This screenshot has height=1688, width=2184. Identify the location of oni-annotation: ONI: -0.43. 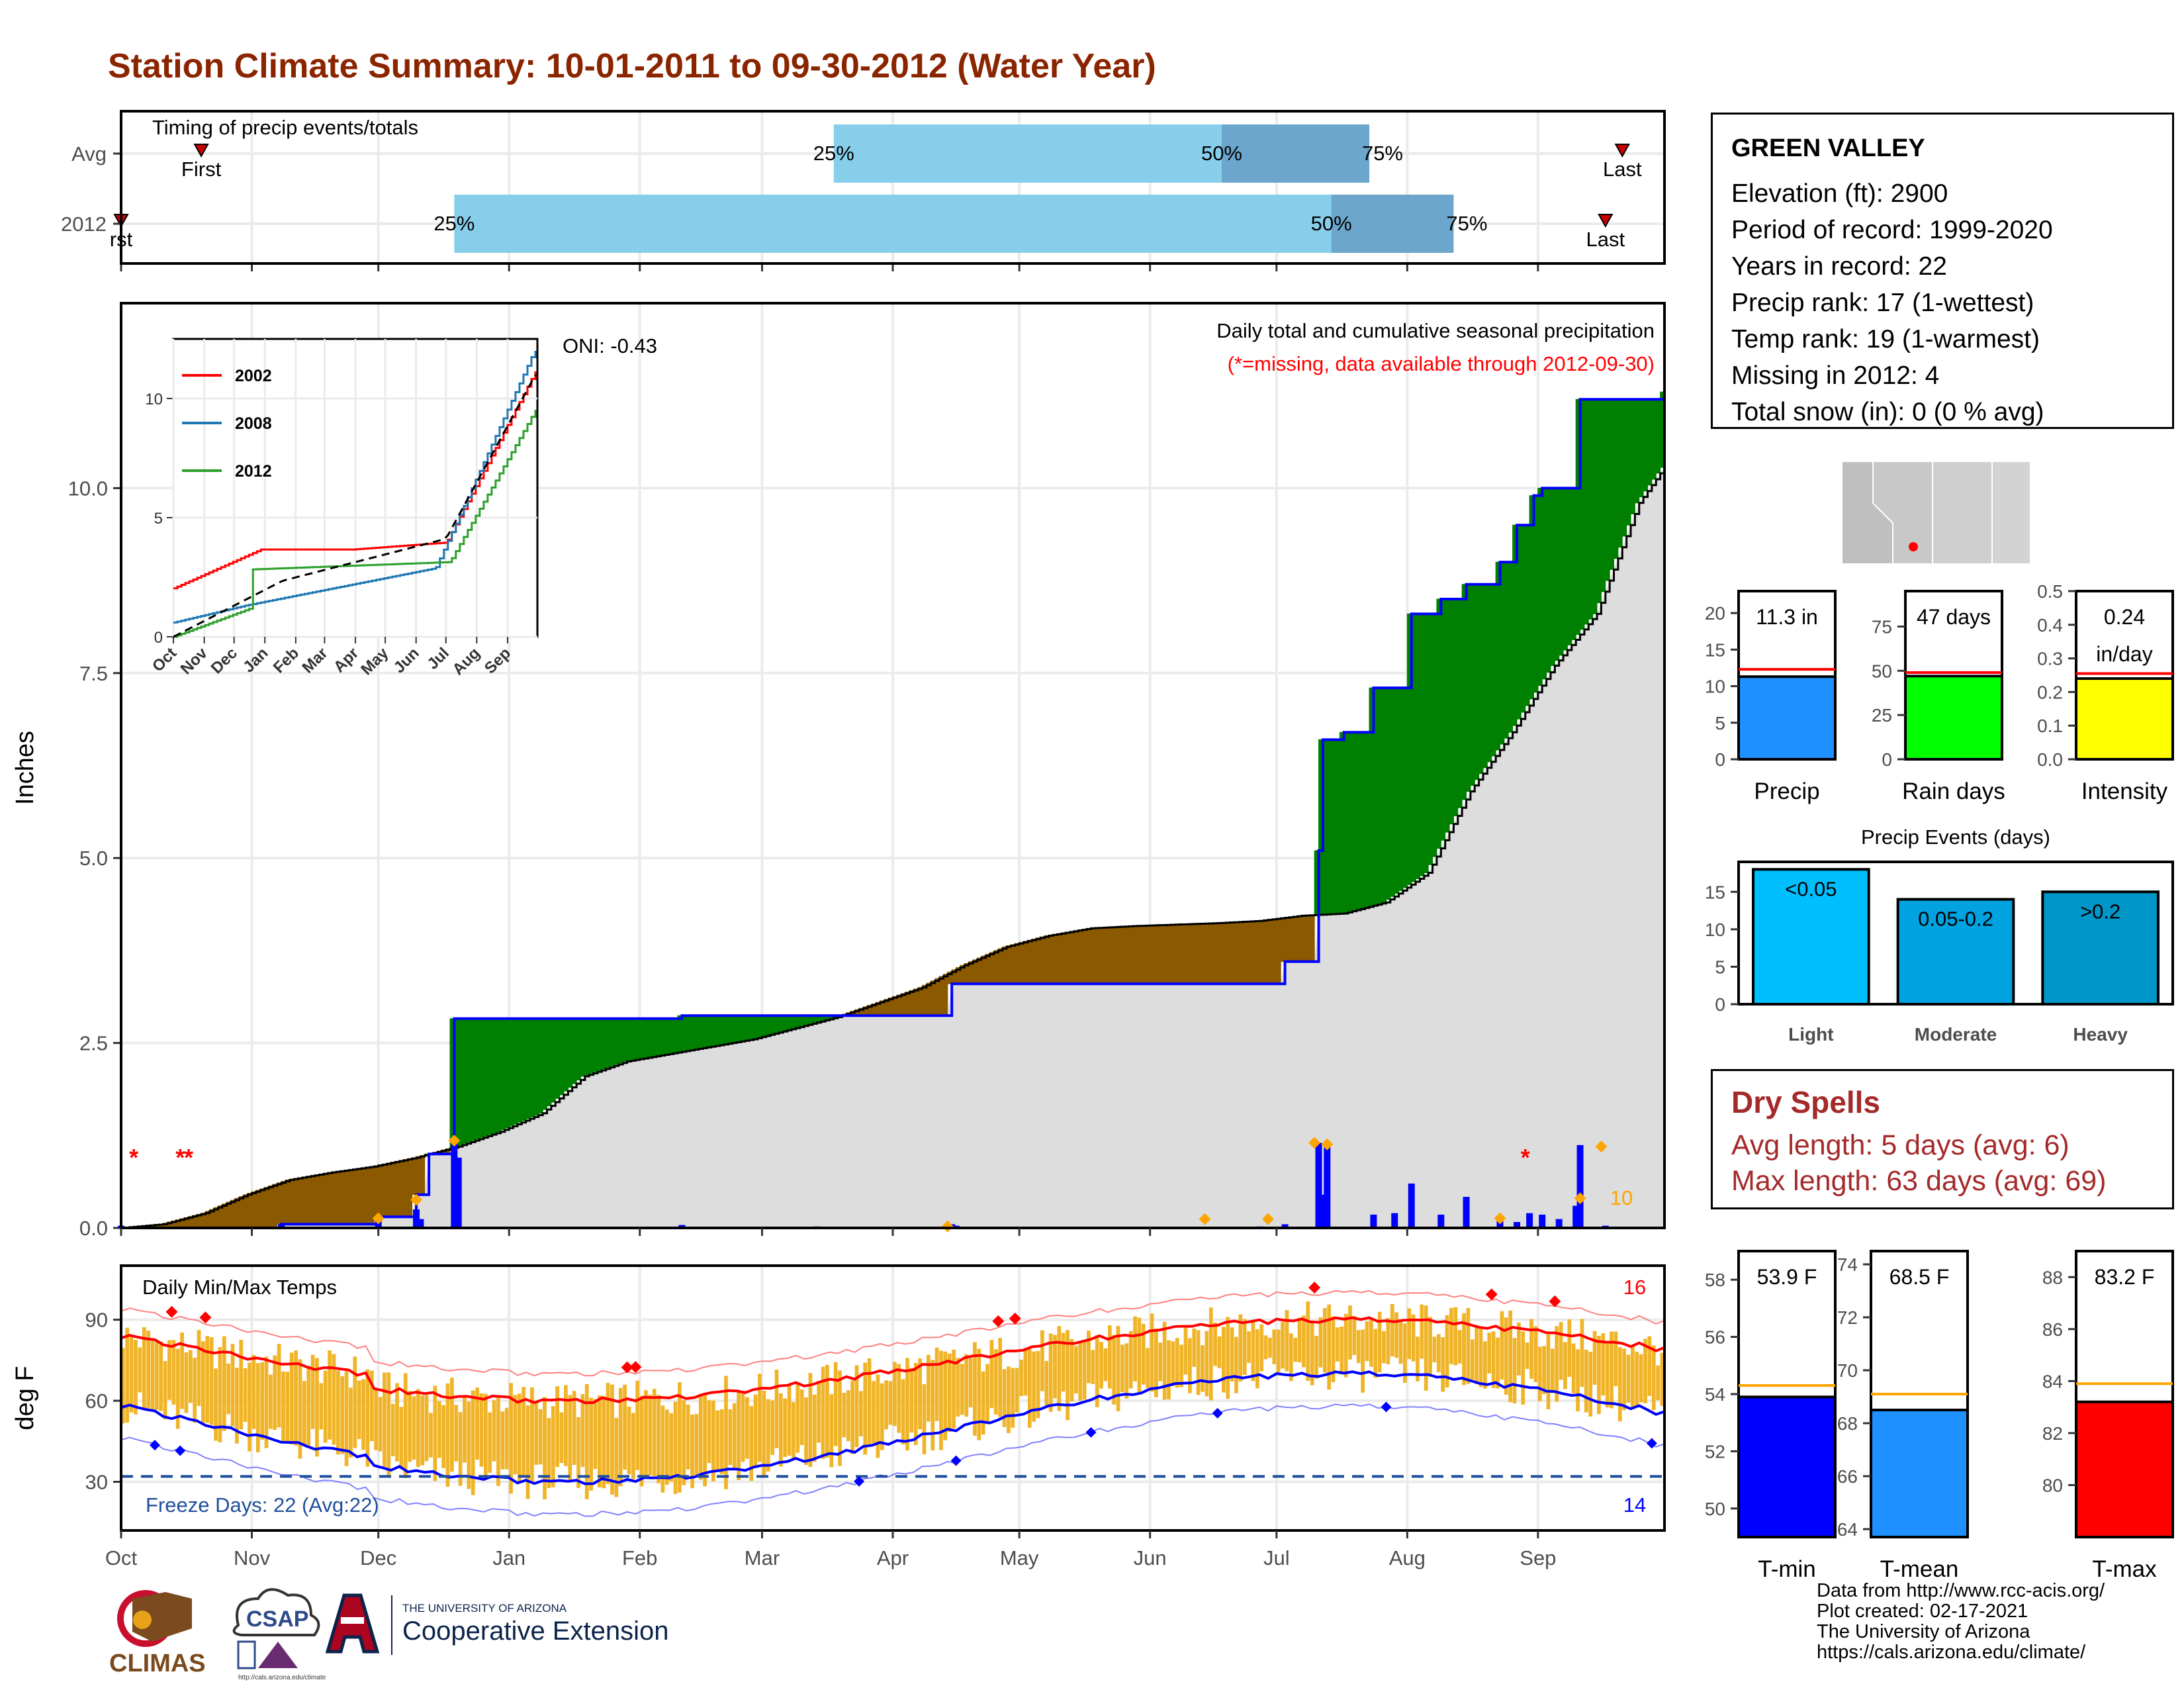
(610, 345).